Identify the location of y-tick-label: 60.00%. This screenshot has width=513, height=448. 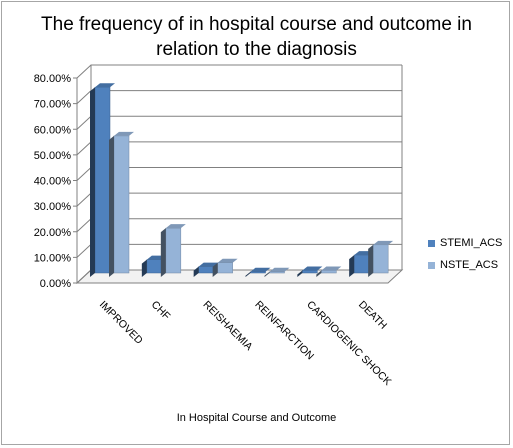
(53, 130).